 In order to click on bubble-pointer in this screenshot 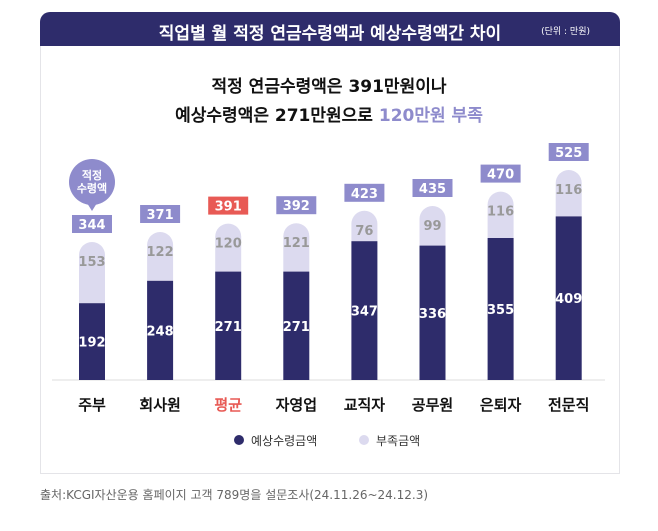, I will do `click(92, 207)`.